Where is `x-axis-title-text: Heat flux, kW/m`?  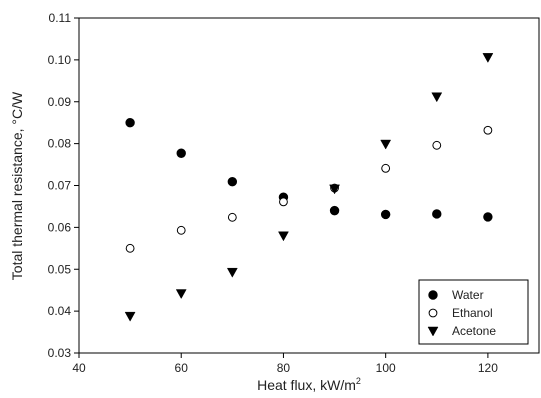 x-axis-title-text: Heat flux, kW/m is located at coordinates (306, 385).